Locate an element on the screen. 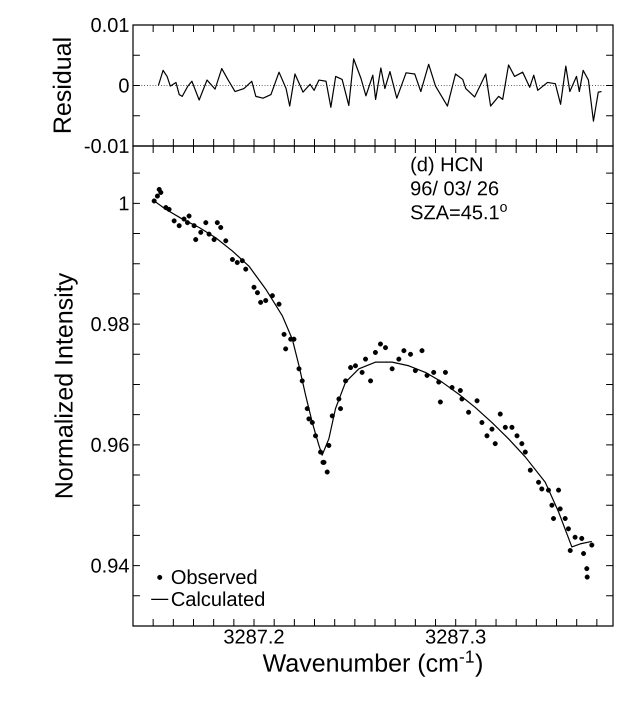 The image size is (619, 712). y-tick-label: 0.96 is located at coordinates (110, 445).